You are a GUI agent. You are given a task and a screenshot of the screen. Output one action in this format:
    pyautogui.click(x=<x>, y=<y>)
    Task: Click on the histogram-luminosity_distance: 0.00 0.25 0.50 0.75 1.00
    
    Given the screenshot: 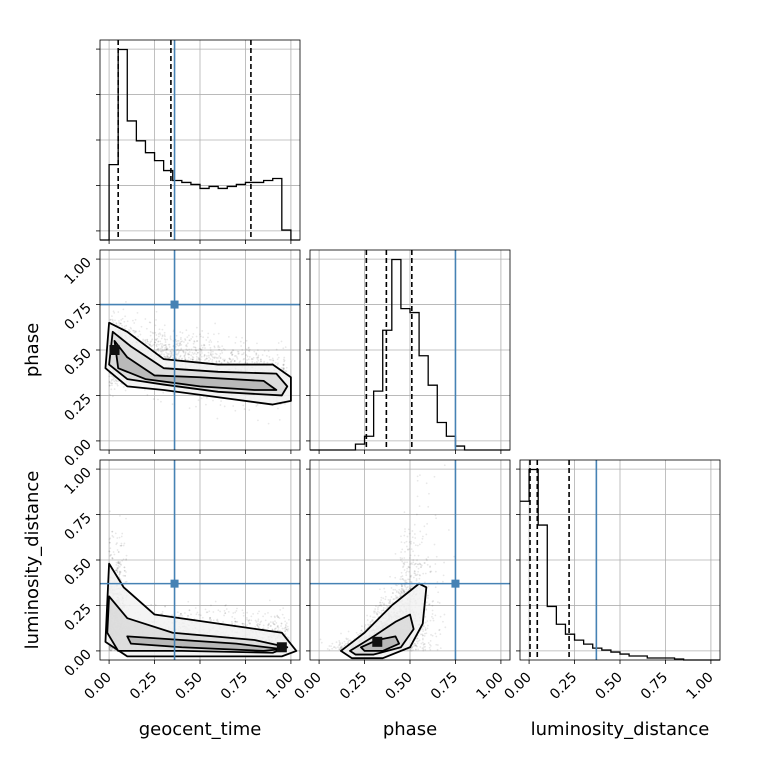 What is the action you would take?
    pyautogui.click(x=611, y=581)
    